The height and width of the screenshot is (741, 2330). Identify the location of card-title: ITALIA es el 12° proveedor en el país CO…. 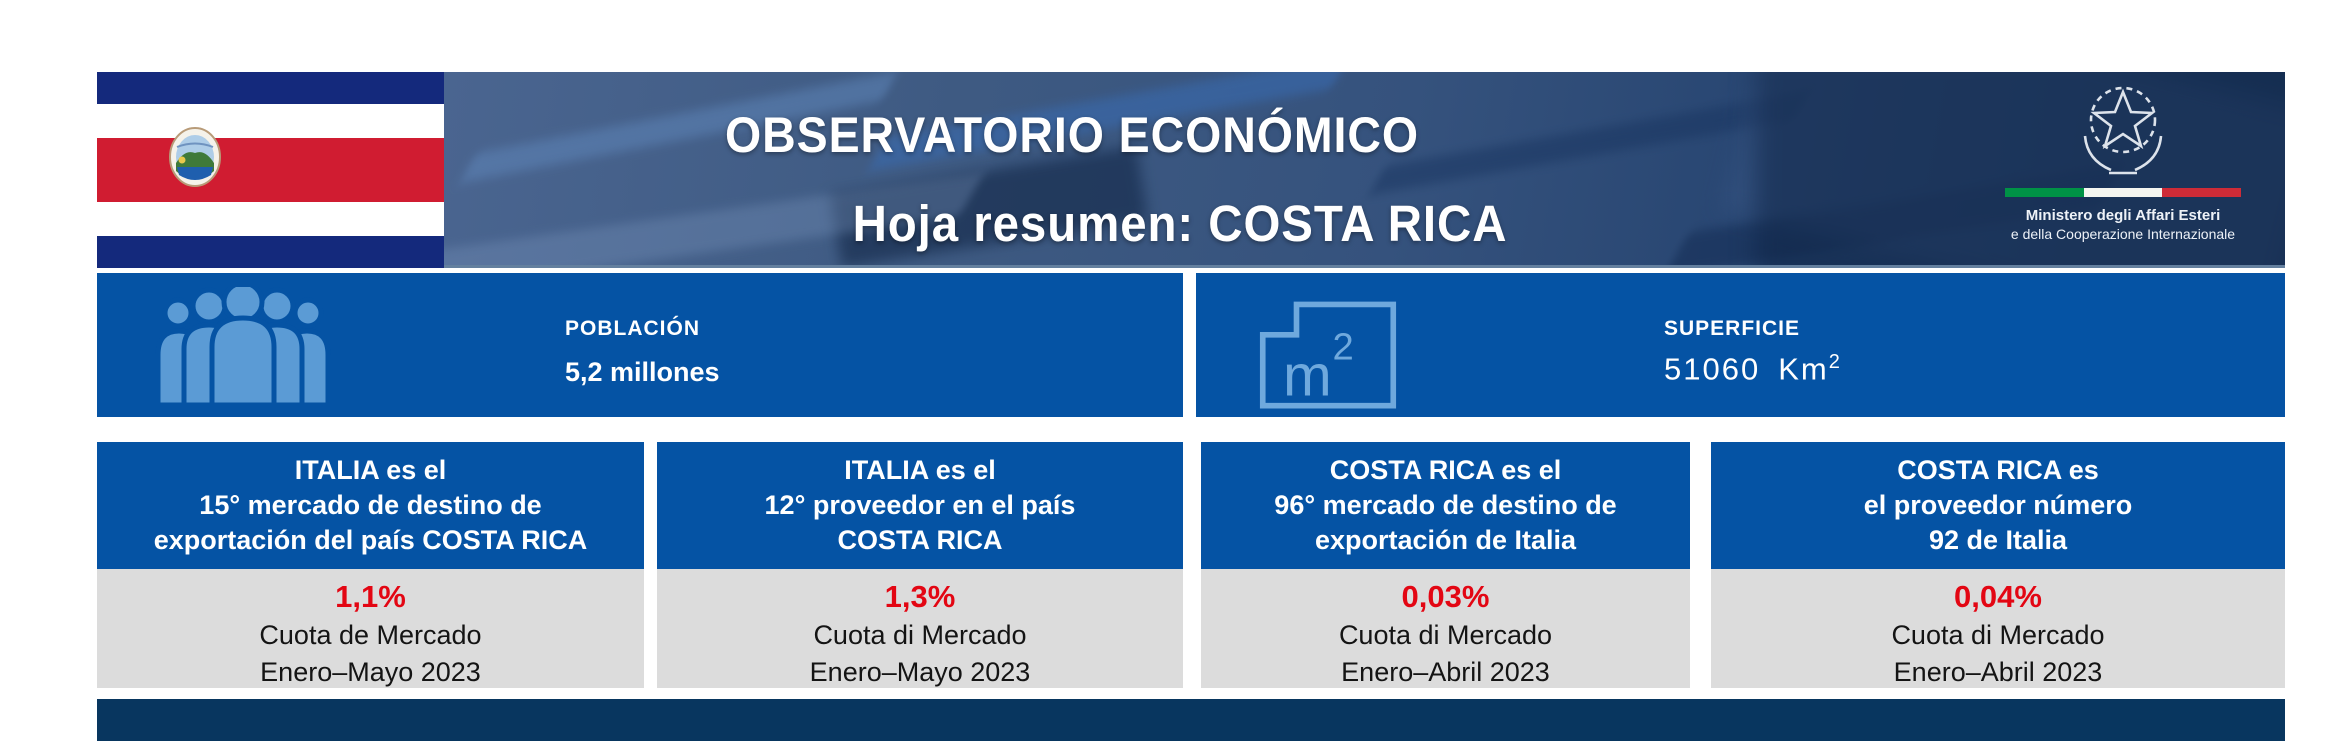
(920, 505).